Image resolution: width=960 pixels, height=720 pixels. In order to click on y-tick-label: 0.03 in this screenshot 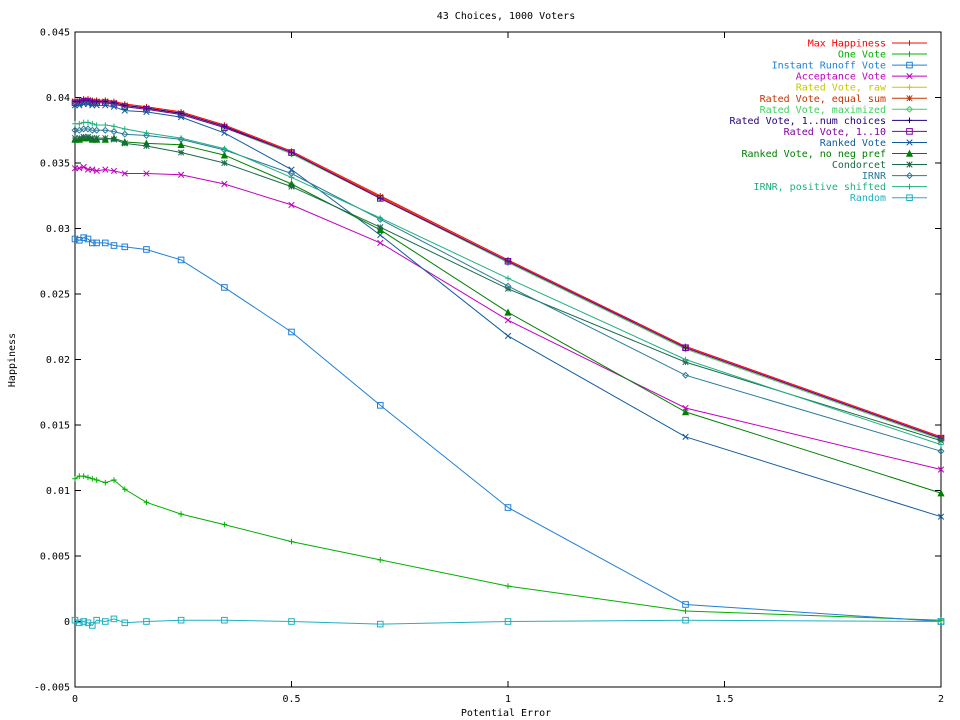, I will do `click(58, 229)`.